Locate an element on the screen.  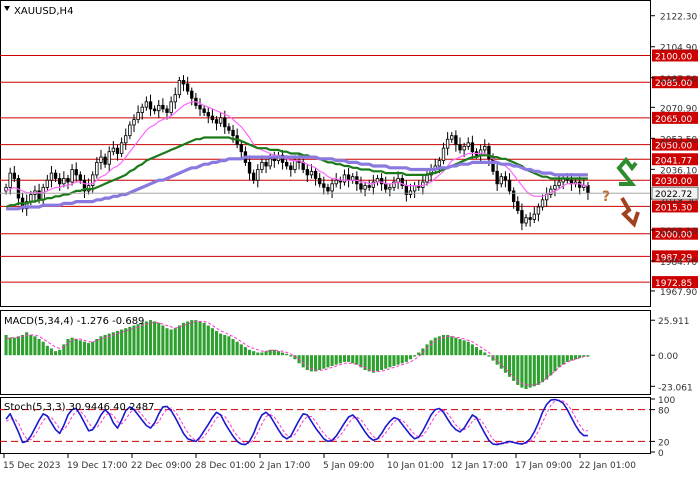
stoch-k-line is located at coordinates (296, 422).